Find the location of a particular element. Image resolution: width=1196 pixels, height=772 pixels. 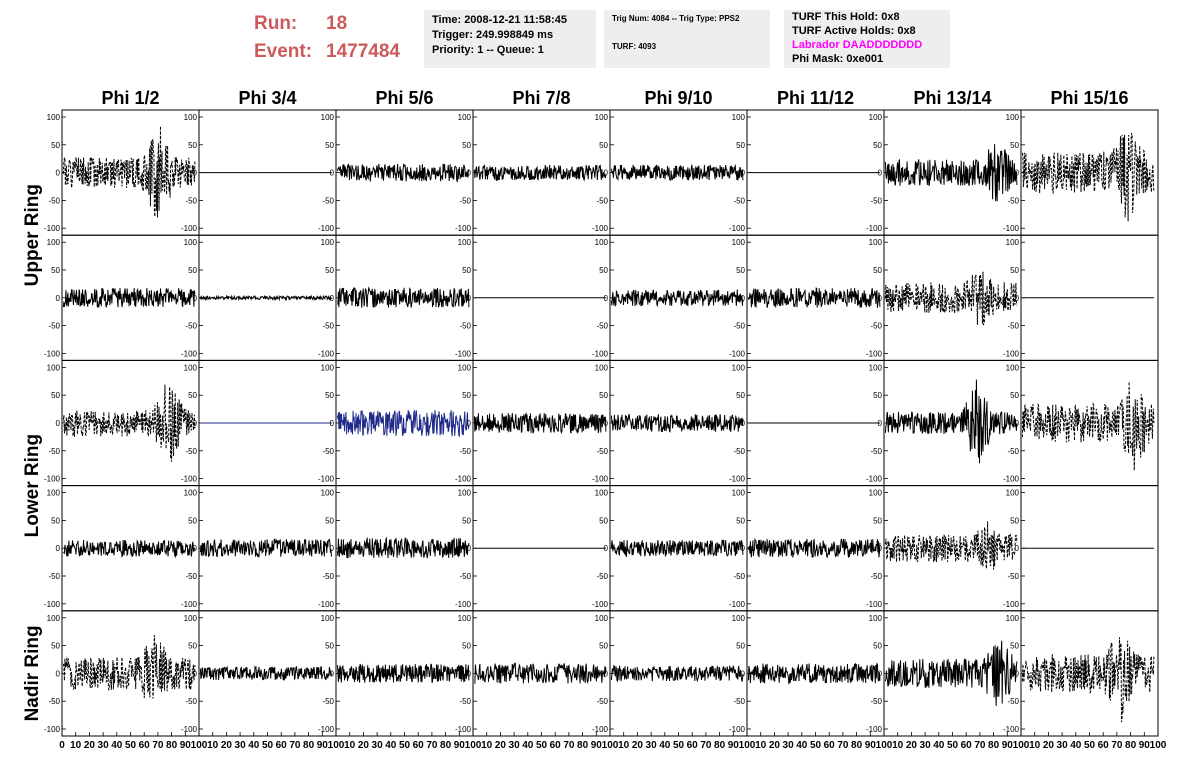

time-text: Time: 2008-12-21 11:58:45 is located at coordinates (499, 20).